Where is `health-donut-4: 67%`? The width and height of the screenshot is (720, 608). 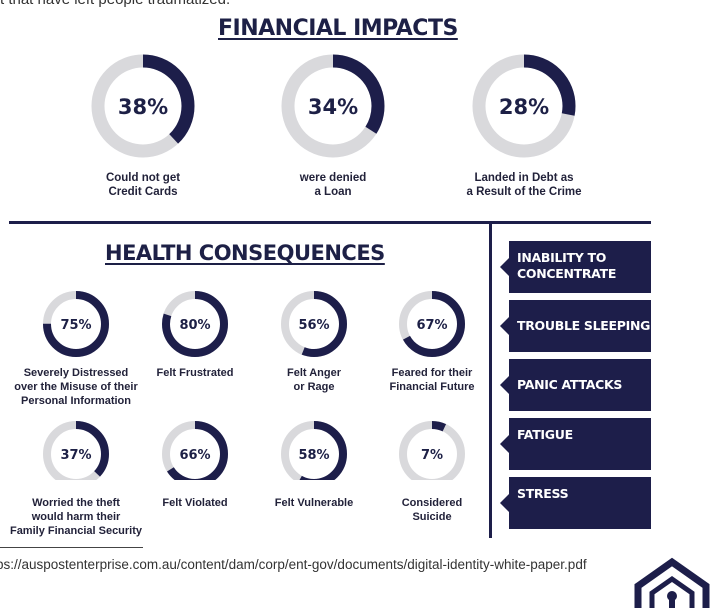 health-donut-4: 67% is located at coordinates (432, 324).